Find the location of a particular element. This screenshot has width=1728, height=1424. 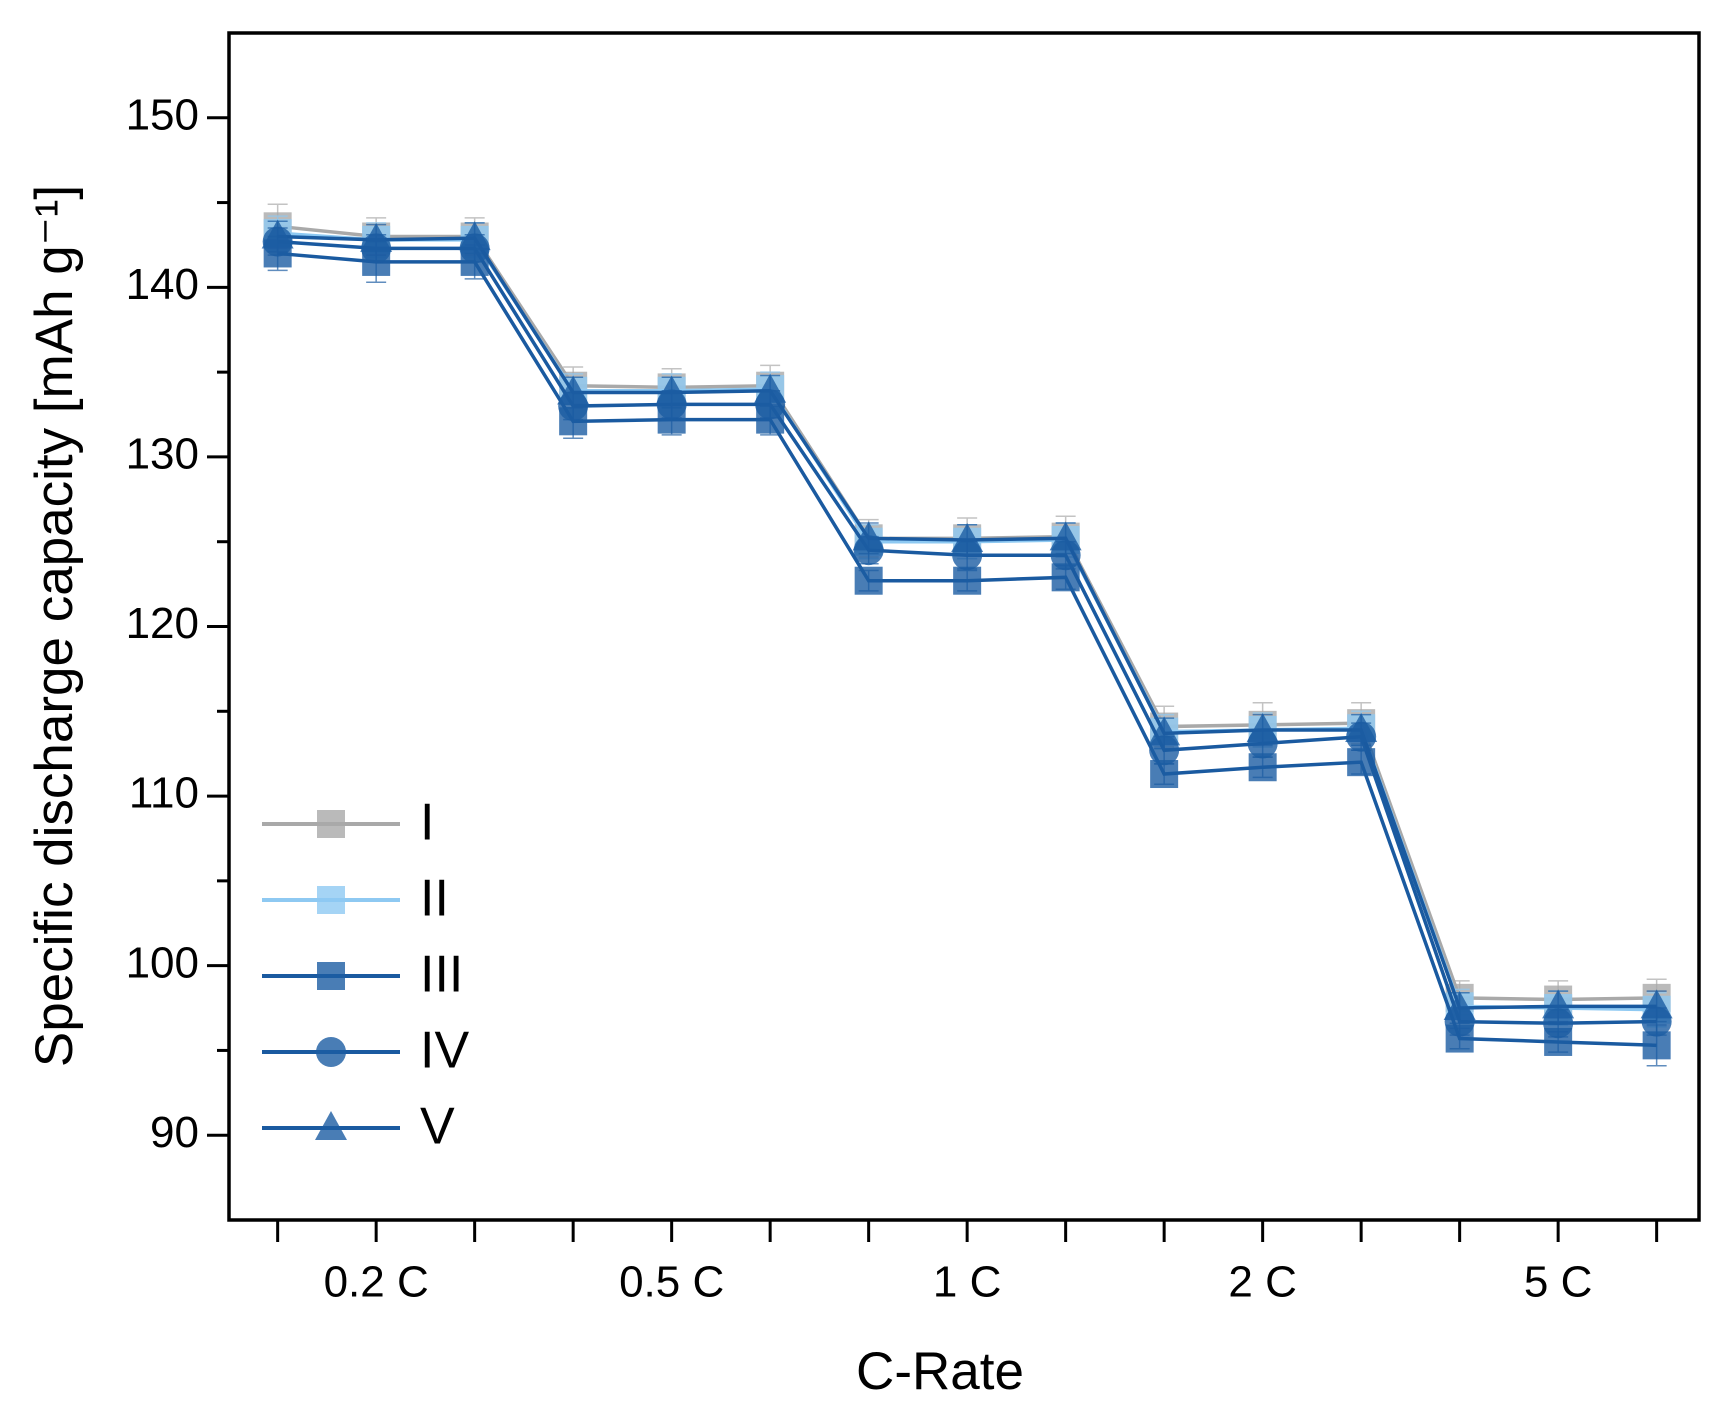

x-tick-label: 5 C is located at coordinates (1558, 1282).